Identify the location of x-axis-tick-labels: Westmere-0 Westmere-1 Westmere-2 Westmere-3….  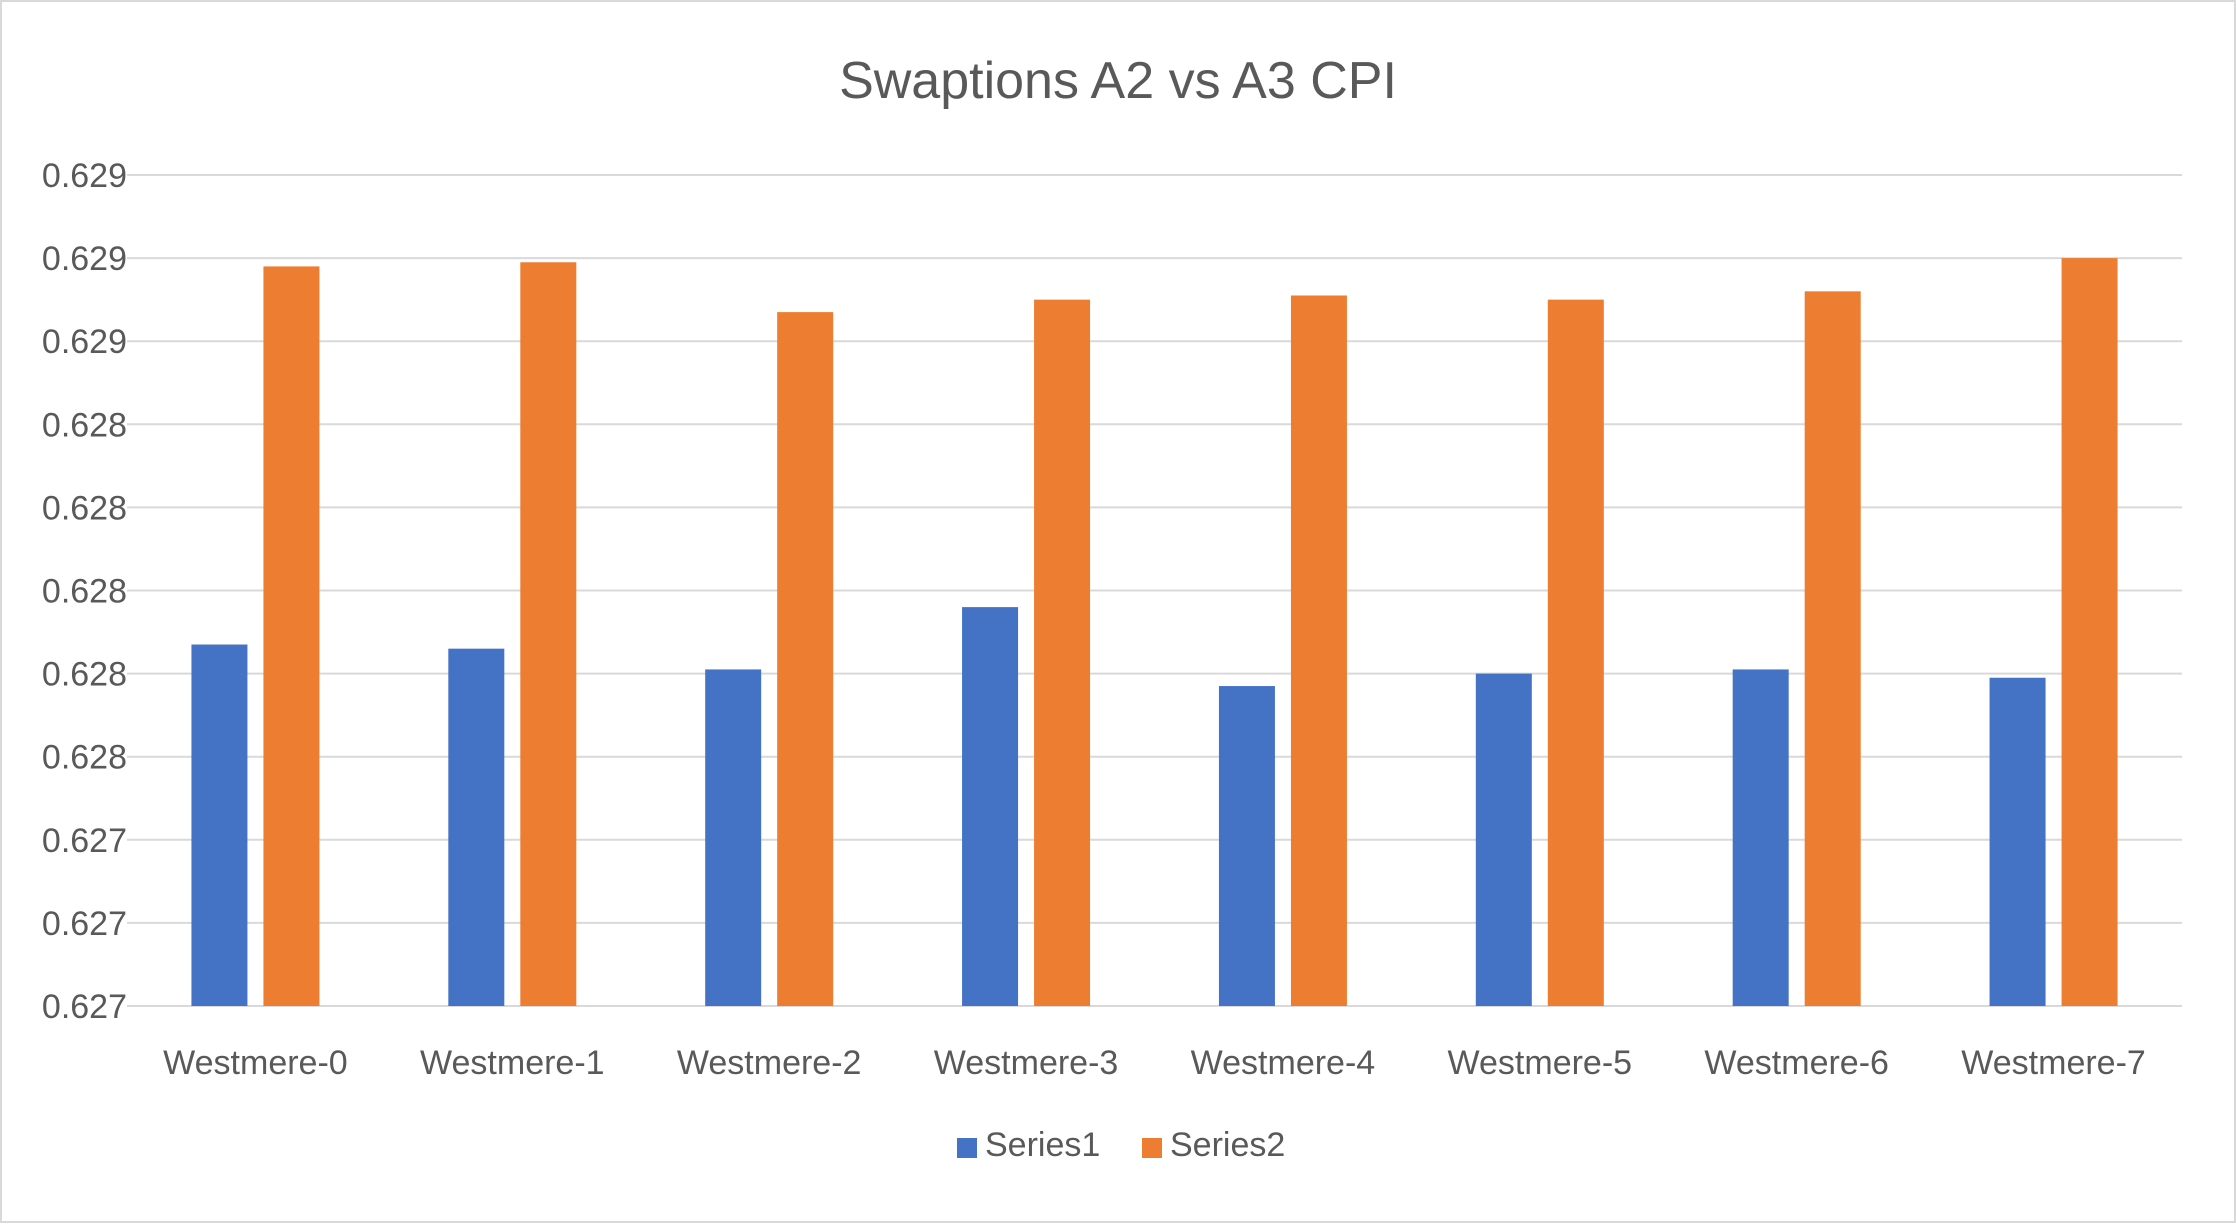
(1154, 1063).